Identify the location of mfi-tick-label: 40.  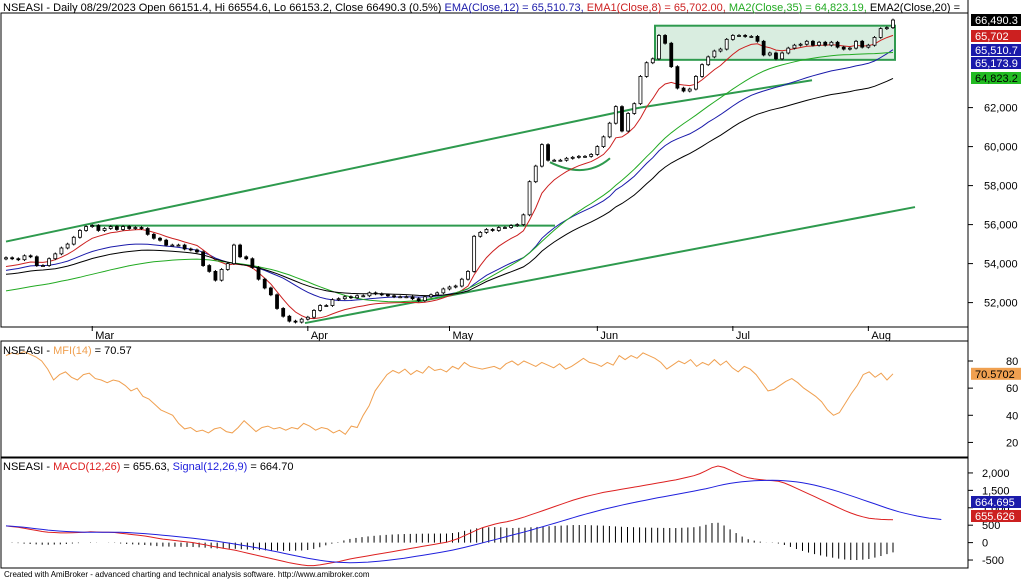
(1012, 416).